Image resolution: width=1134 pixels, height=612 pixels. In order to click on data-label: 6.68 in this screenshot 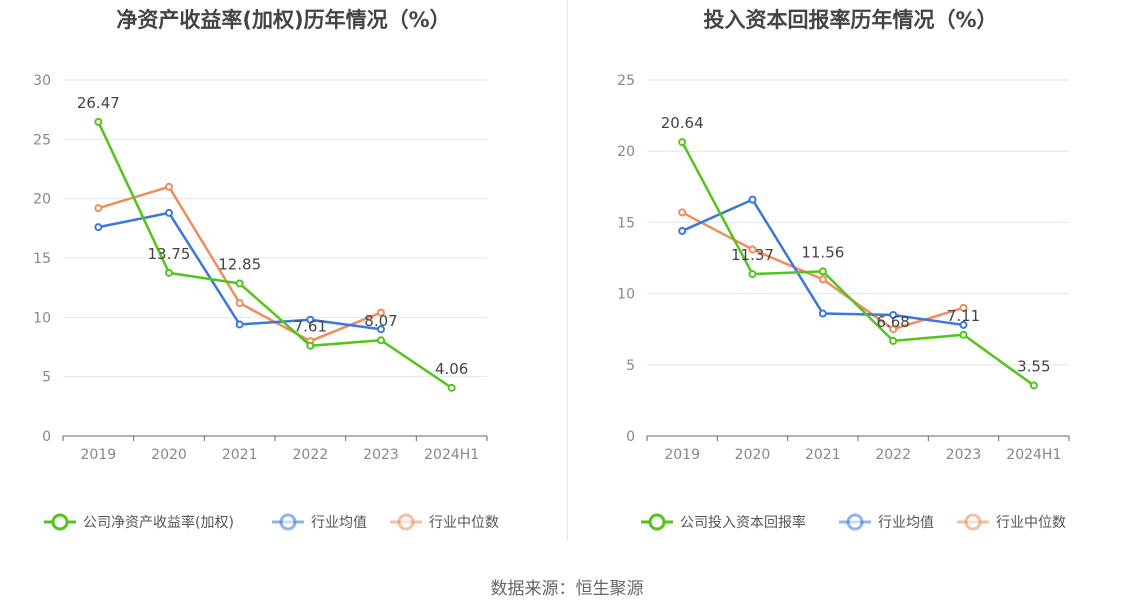, I will do `click(892, 322)`.